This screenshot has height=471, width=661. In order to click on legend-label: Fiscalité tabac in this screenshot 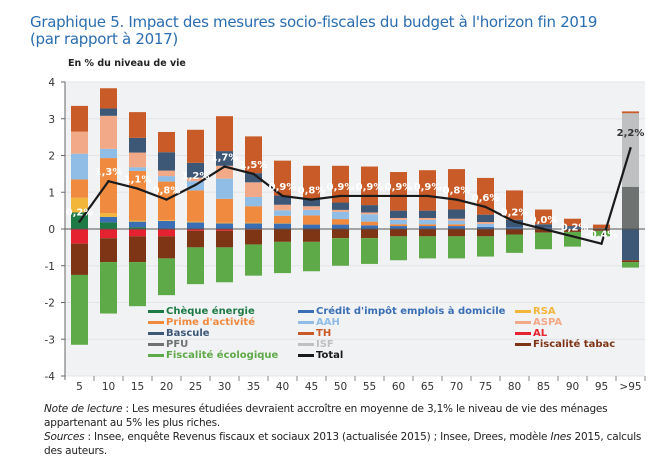, I will do `click(574, 344)`.